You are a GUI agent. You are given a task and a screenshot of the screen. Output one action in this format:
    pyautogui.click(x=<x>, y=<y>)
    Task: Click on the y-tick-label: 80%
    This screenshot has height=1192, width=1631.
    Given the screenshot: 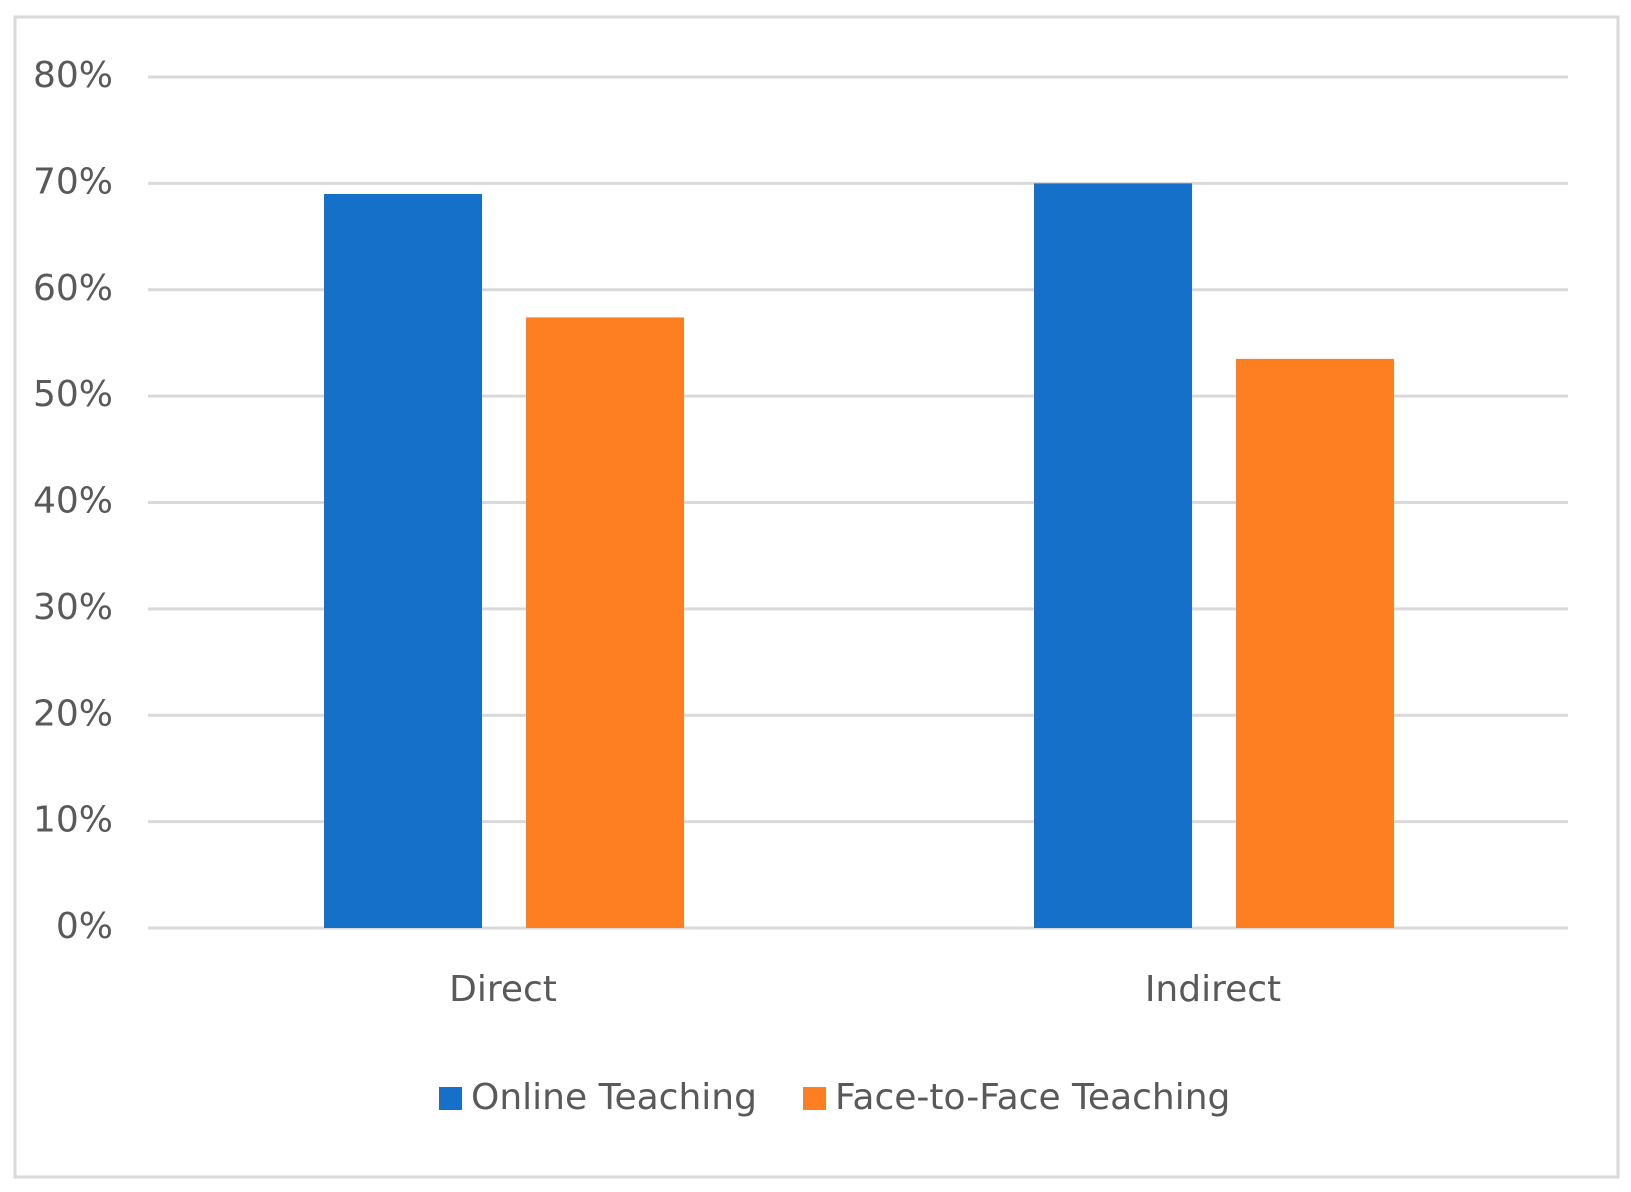 What is the action you would take?
    pyautogui.click(x=73, y=75)
    